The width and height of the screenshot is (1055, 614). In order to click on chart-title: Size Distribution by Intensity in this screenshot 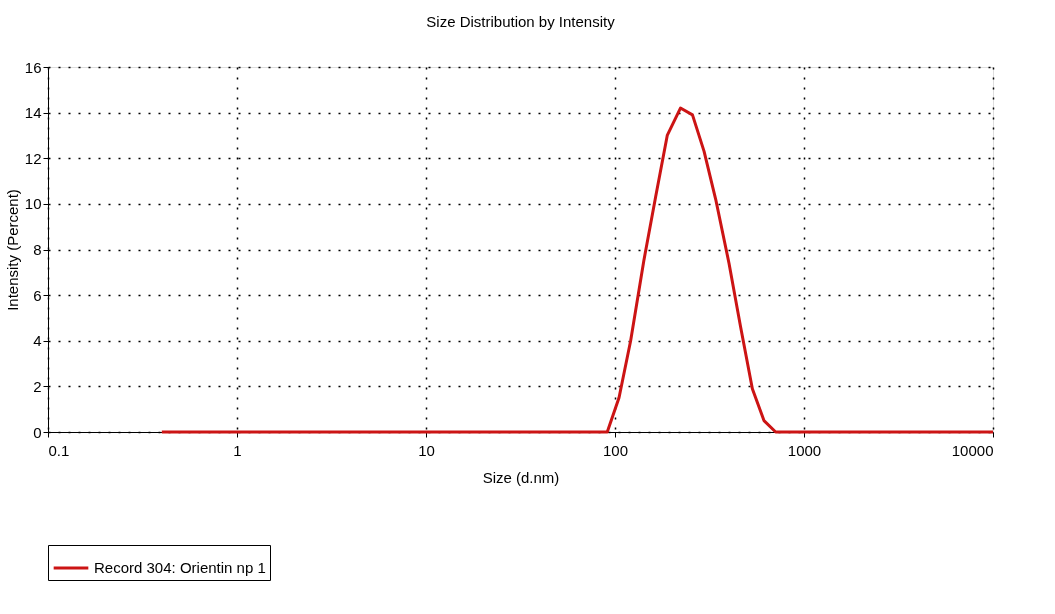, I will do `click(521, 21)`.